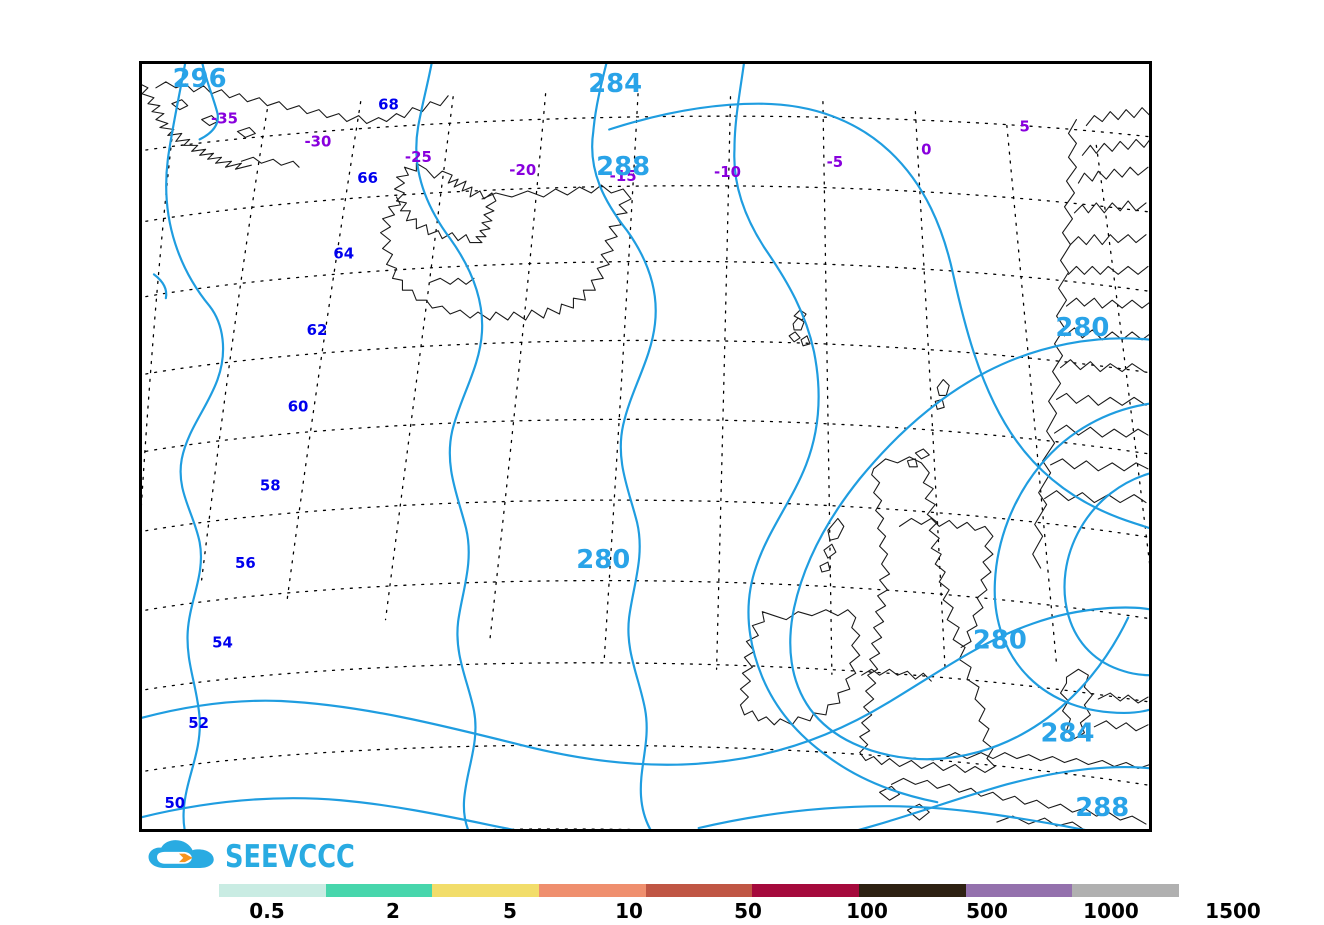  Describe the element at coordinates (367, 178) in the screenshot. I see `lat-label: 66` at that location.